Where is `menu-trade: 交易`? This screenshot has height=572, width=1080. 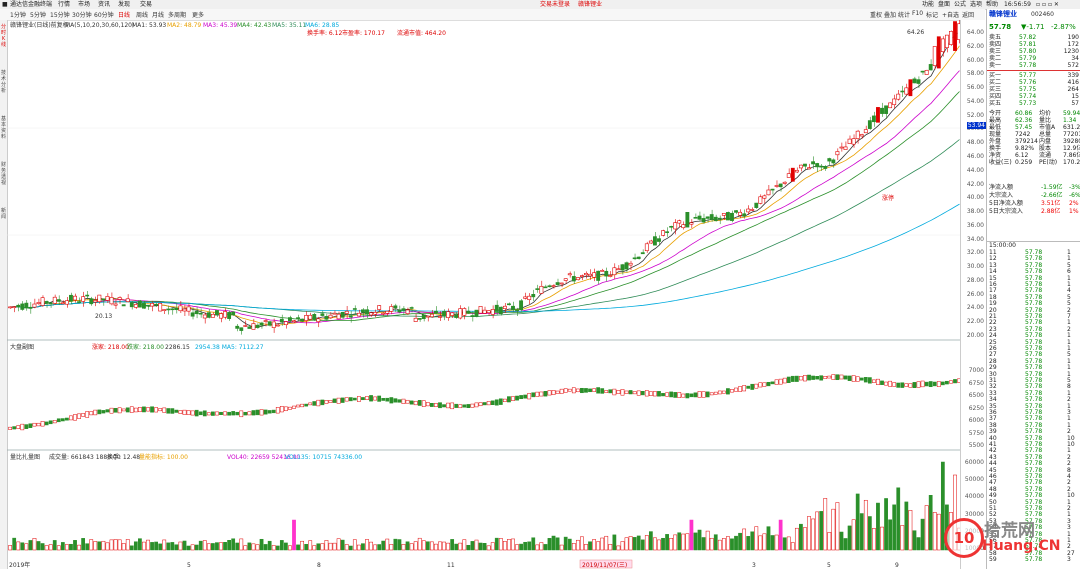 menu-trade: 交易 is located at coordinates (146, 4).